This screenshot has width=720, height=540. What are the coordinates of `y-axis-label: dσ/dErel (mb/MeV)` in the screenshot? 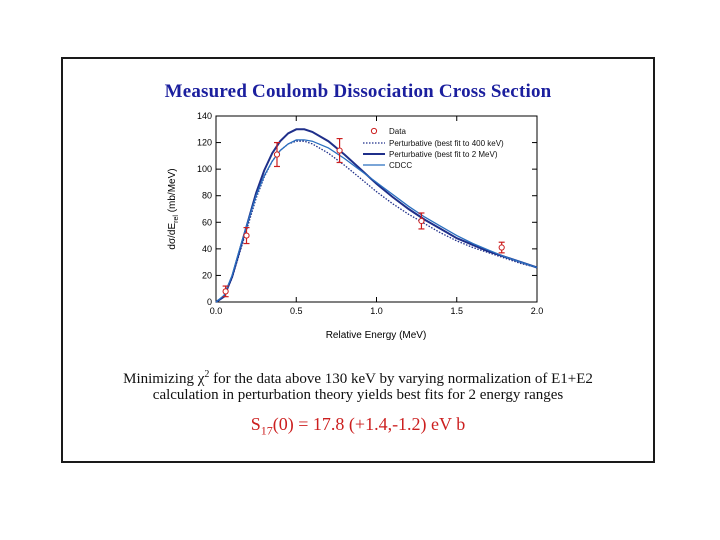 It's located at (173, 208).